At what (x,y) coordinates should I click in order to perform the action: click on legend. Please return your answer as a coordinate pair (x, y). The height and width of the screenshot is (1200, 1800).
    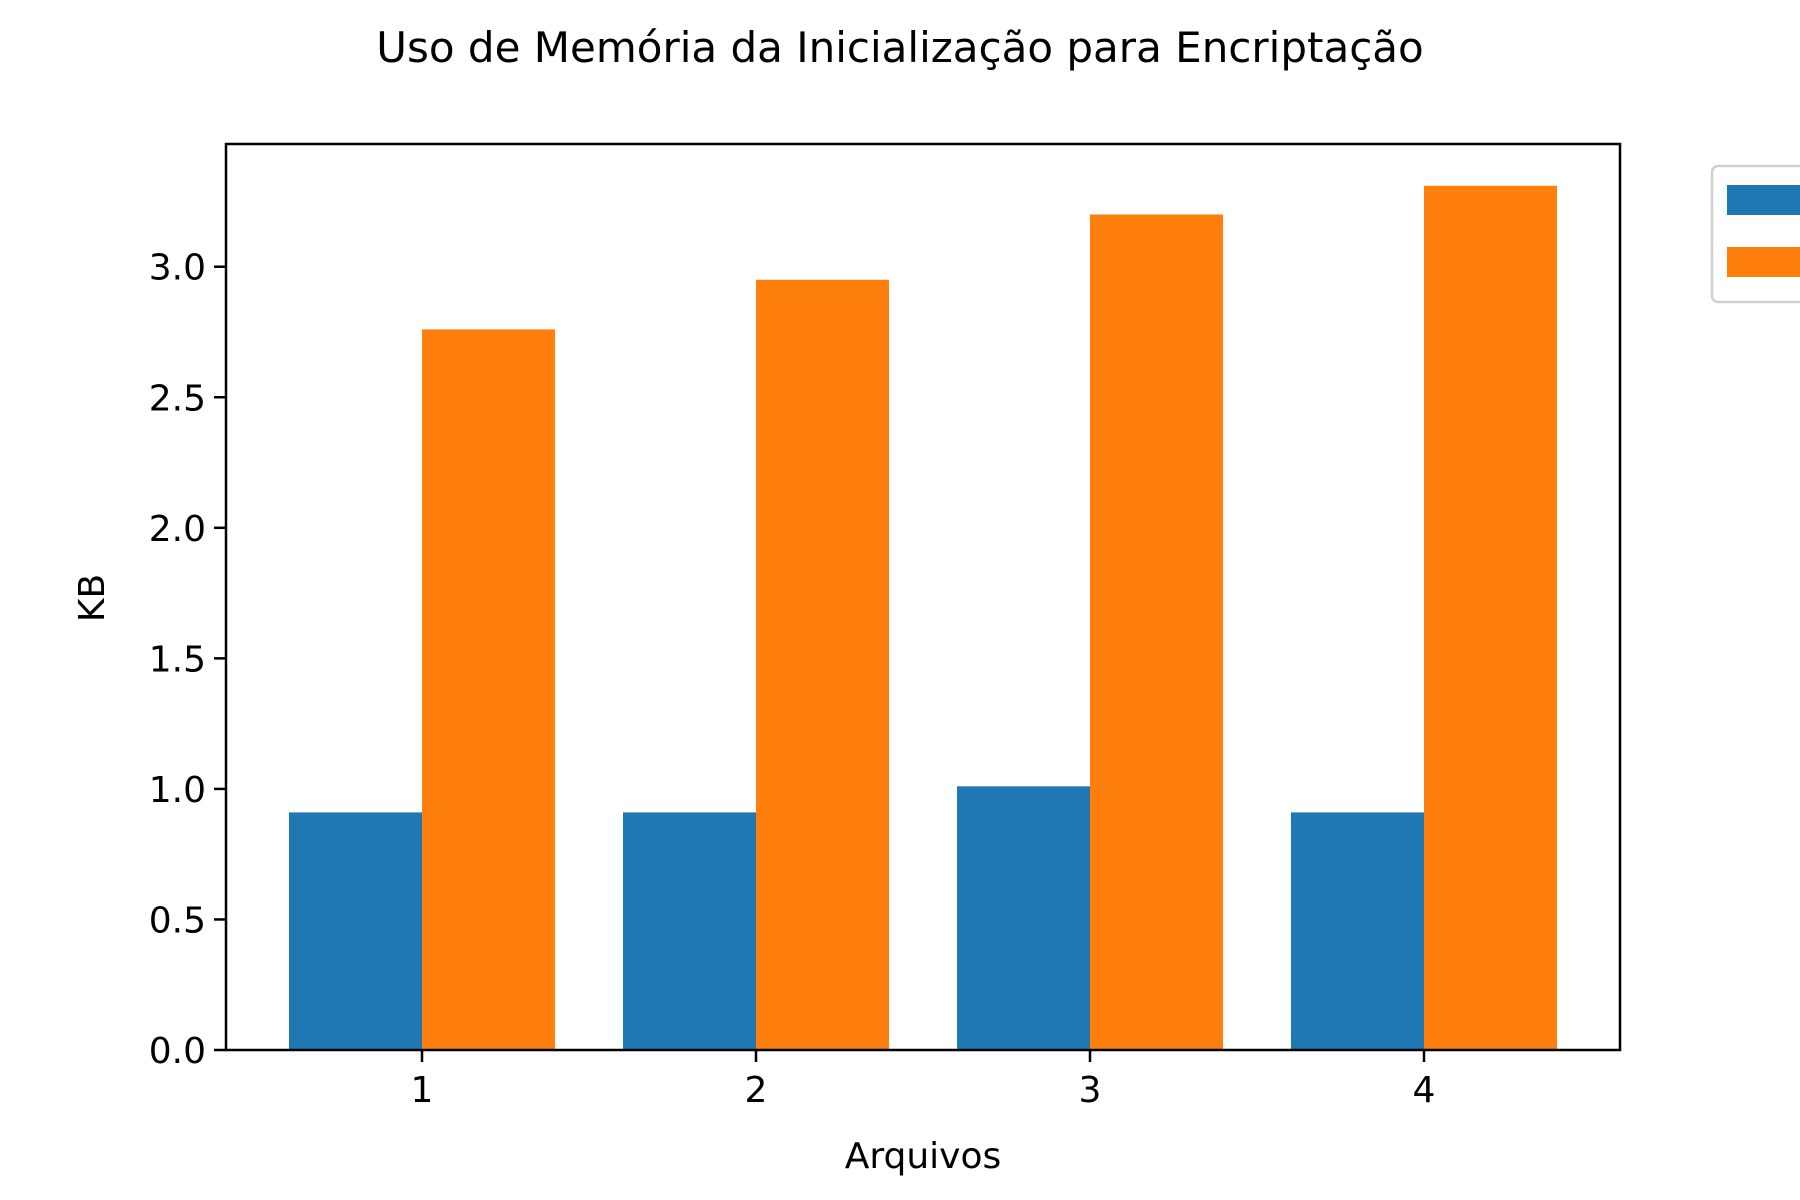
    Looking at the image, I should click on (1755, 234).